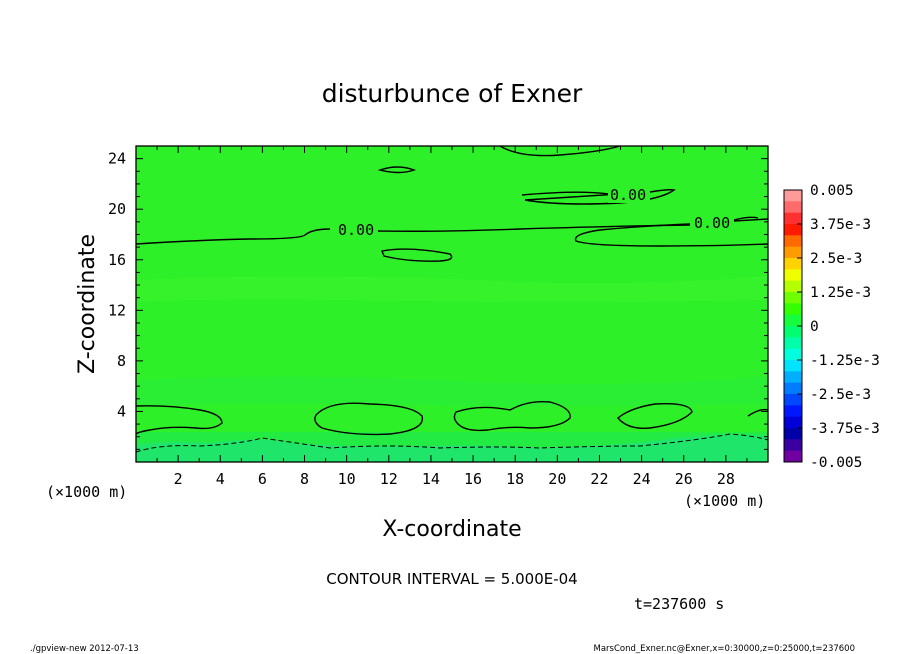  Describe the element at coordinates (836, 463) in the screenshot. I see `colorbar-label: -0.005` at that location.